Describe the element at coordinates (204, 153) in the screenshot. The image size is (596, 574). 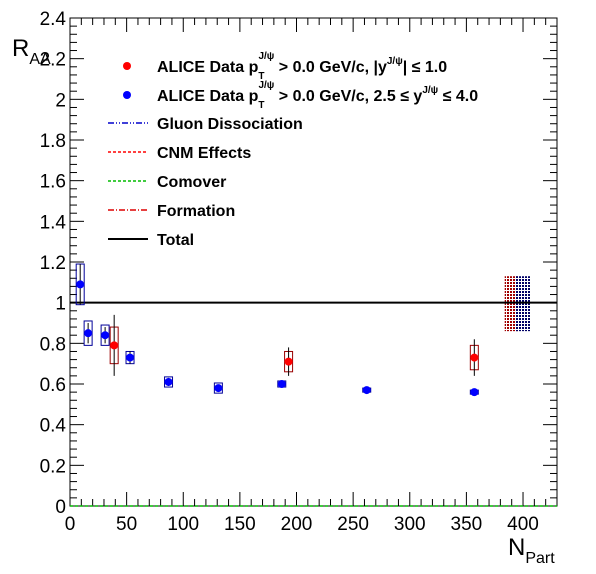
I see `legend-label-cnm: CNM Effects` at that location.